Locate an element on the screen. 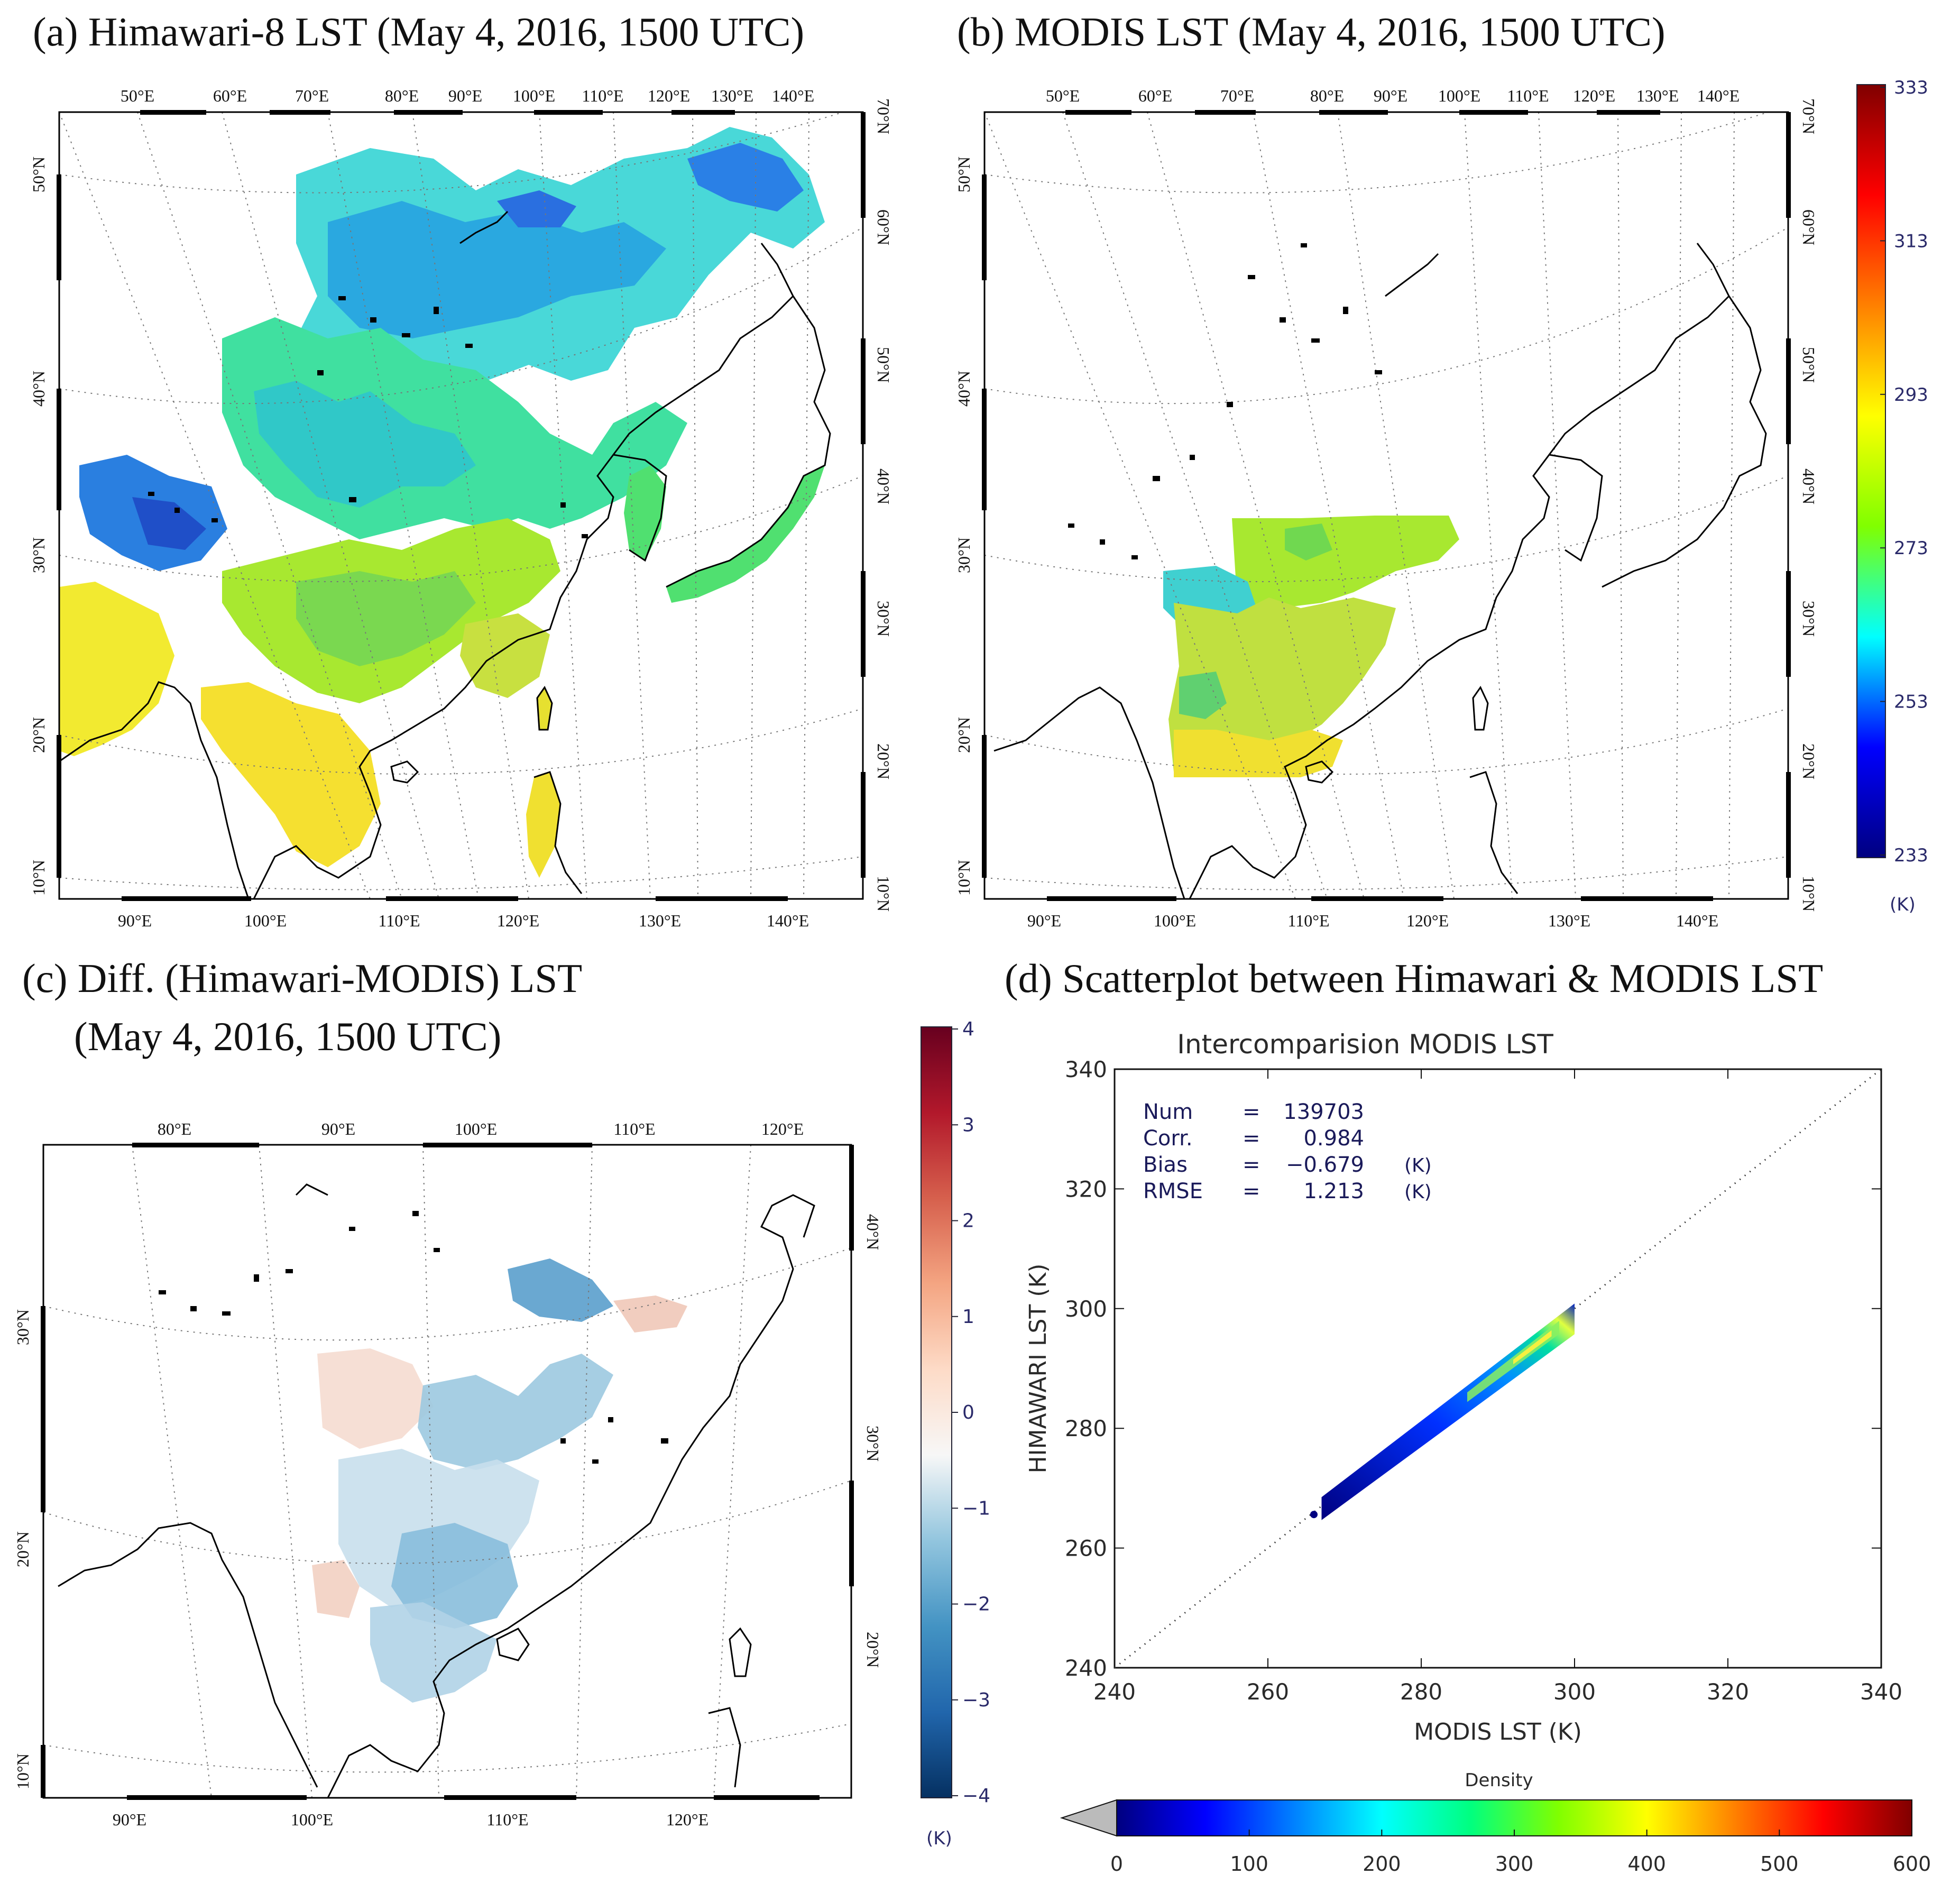 This screenshot has width=1960, height=1893. map-a-left-lat-0: 50°N is located at coordinates (39, 175).